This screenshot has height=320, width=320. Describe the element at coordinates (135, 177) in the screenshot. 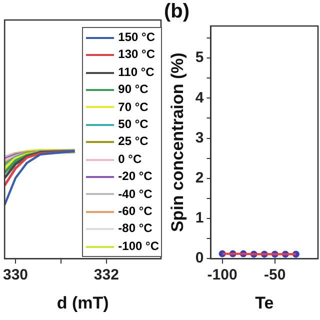

I see `legend-label: -20 °C` at that location.